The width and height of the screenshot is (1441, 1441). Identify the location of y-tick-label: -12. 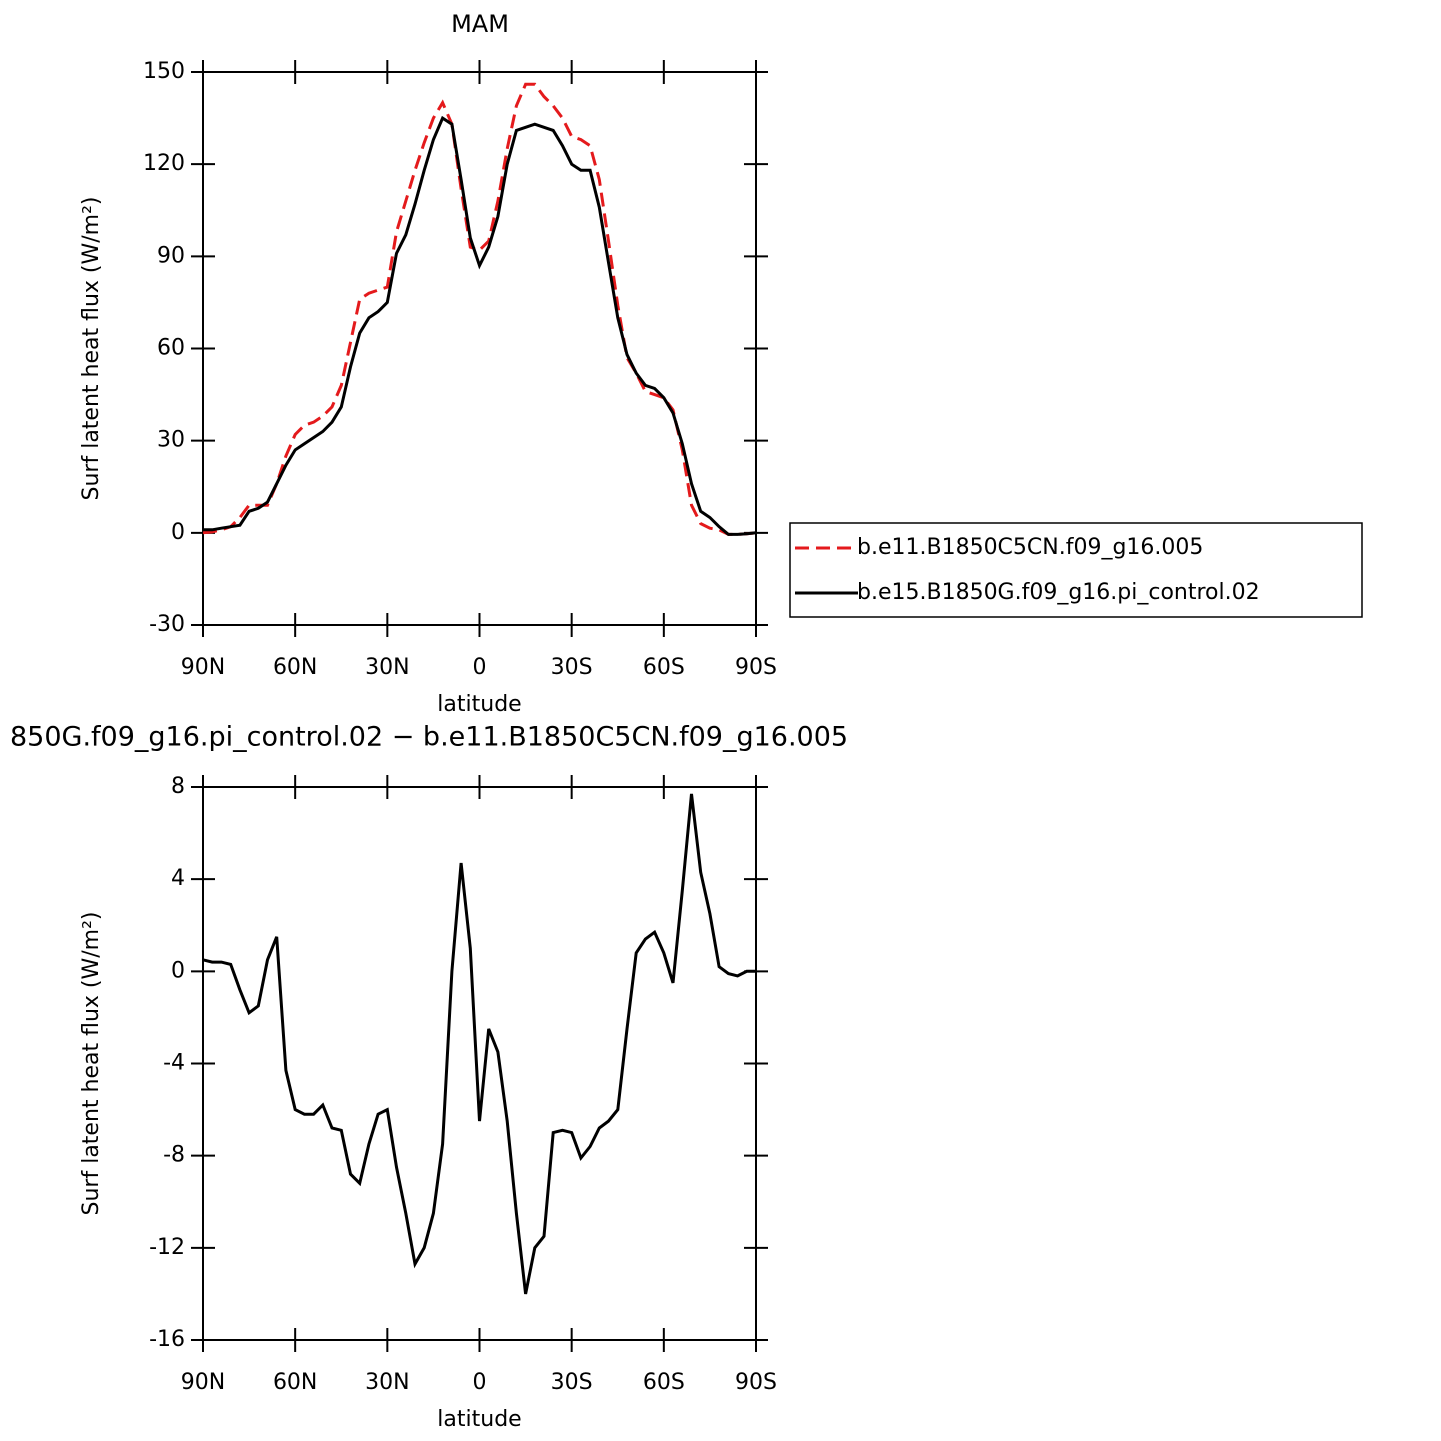
(167, 1247).